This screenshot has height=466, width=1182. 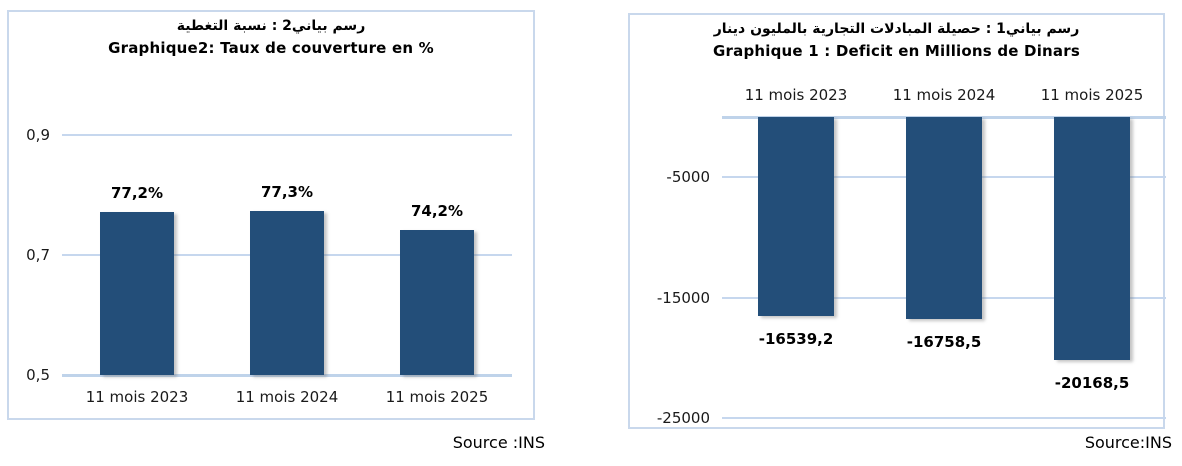 I want to click on y-axis-tick-label: -25000, so click(x=683, y=418).